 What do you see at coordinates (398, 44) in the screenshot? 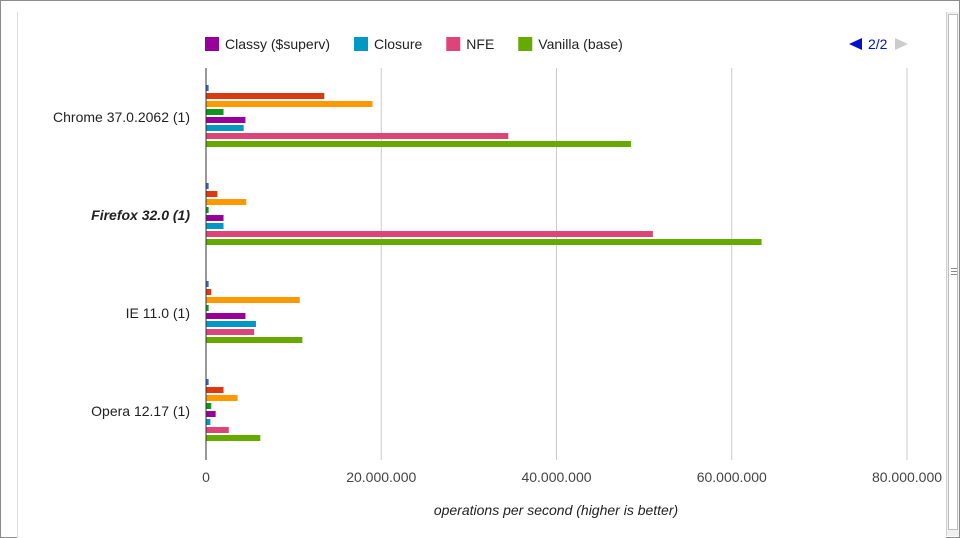
I see `legend-label: Closure` at bounding box center [398, 44].